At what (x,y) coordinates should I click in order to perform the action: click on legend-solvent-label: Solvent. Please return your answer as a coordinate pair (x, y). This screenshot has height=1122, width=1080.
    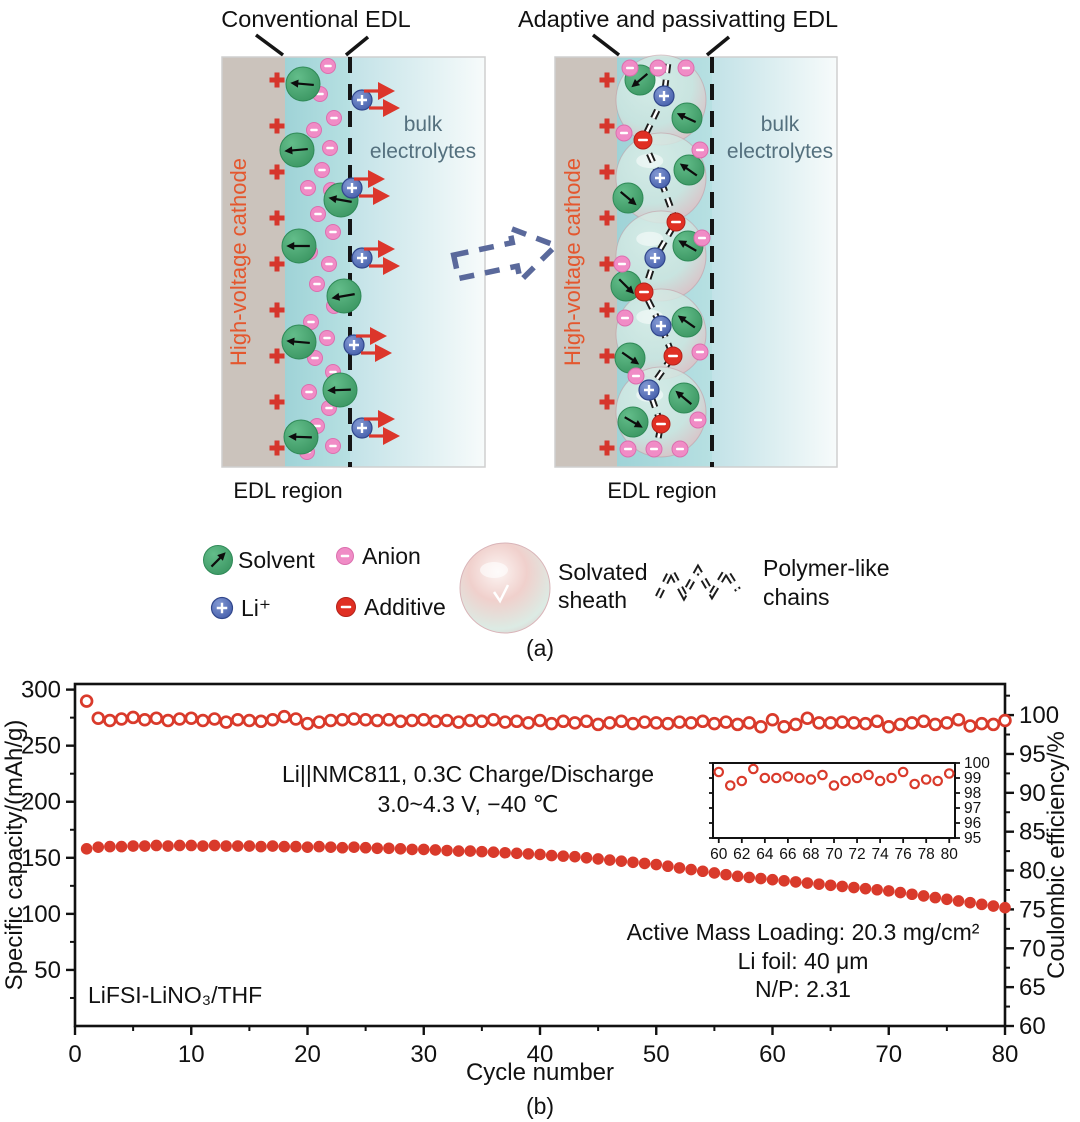
    Looking at the image, I should click on (276, 560).